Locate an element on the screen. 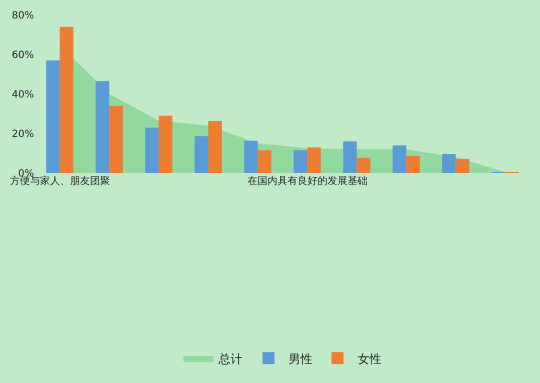  legend-label: 总计 is located at coordinates (230, 359).